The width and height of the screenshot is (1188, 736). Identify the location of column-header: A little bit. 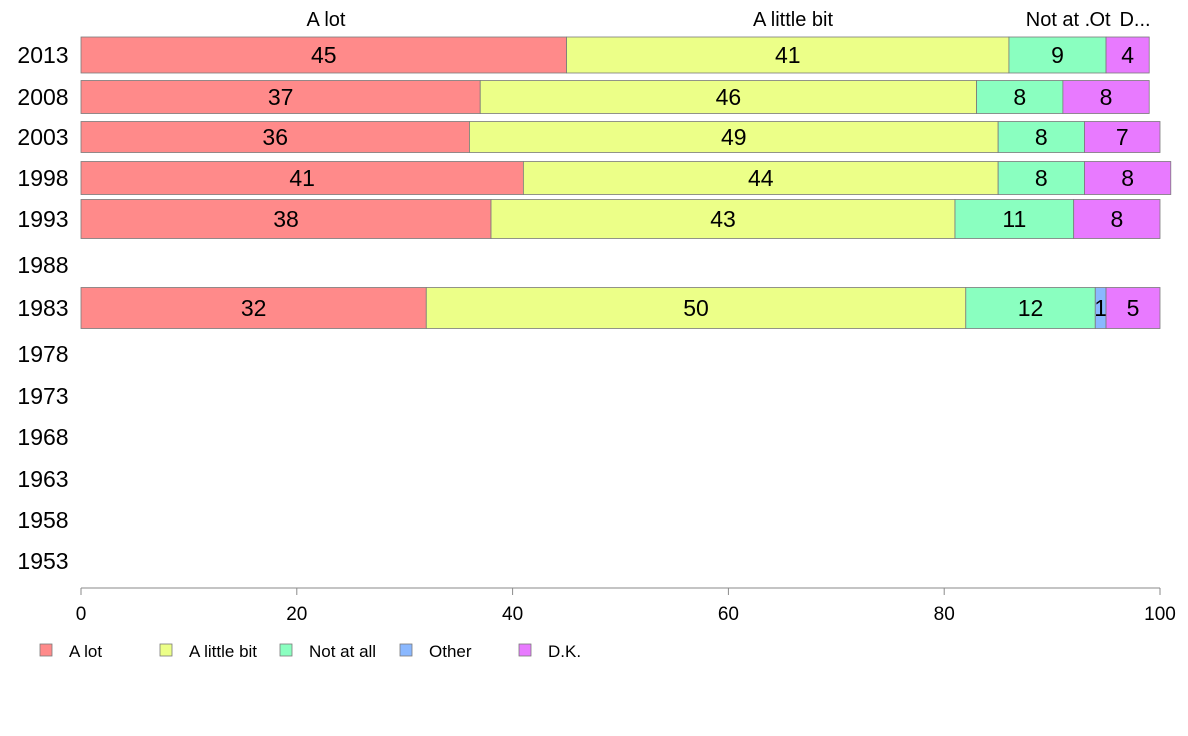
(793, 20).